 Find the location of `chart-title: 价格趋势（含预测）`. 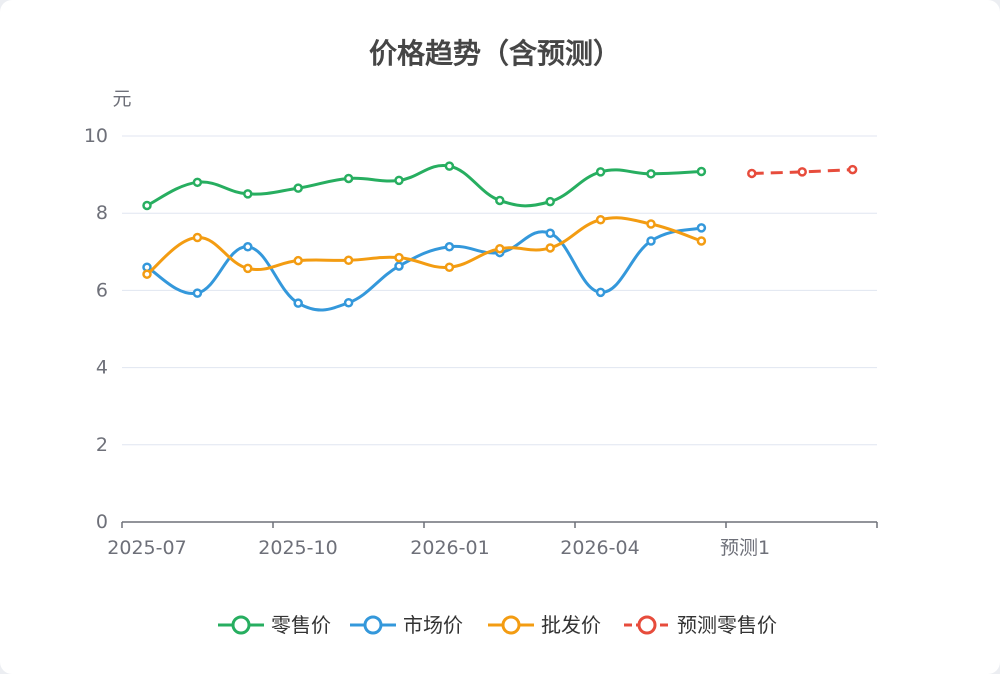

chart-title: 价格趋势（含预测） is located at coordinates (495, 53).